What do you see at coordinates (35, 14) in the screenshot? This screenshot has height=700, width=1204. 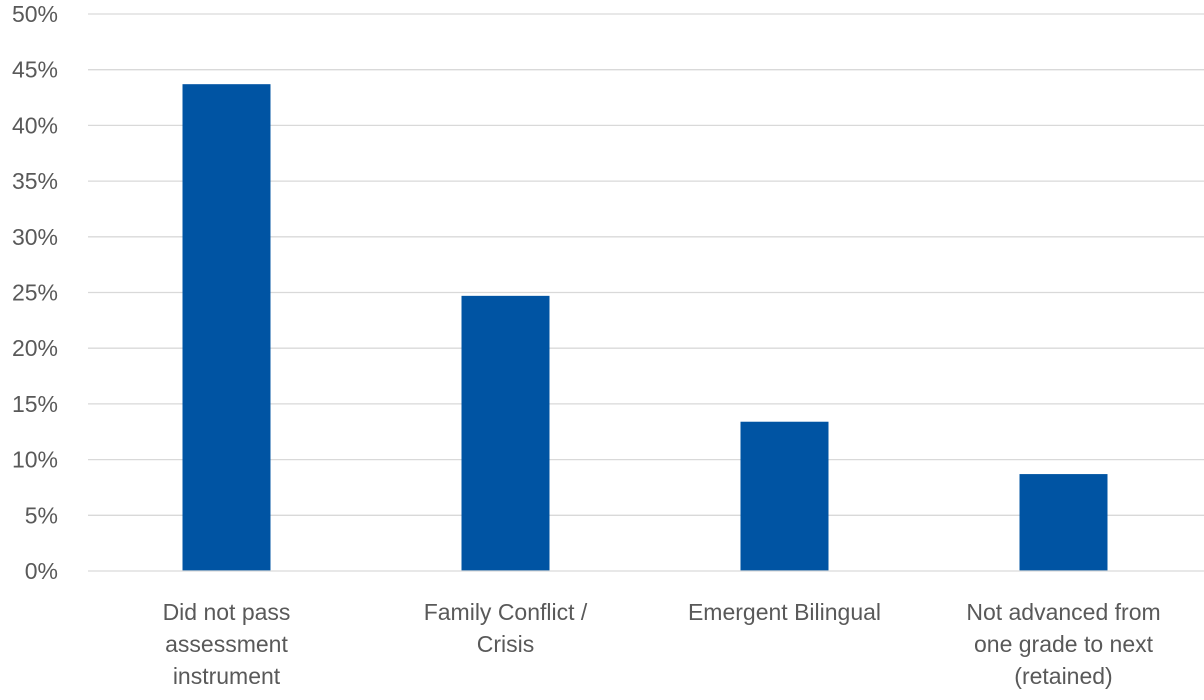 I see `y-tick-label: 50%` at bounding box center [35, 14].